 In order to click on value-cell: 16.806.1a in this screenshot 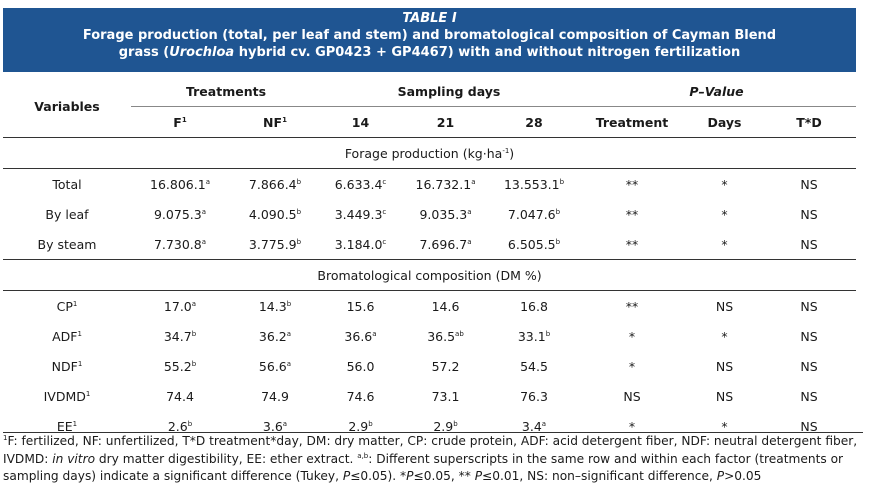, I will do `click(180, 184)`.